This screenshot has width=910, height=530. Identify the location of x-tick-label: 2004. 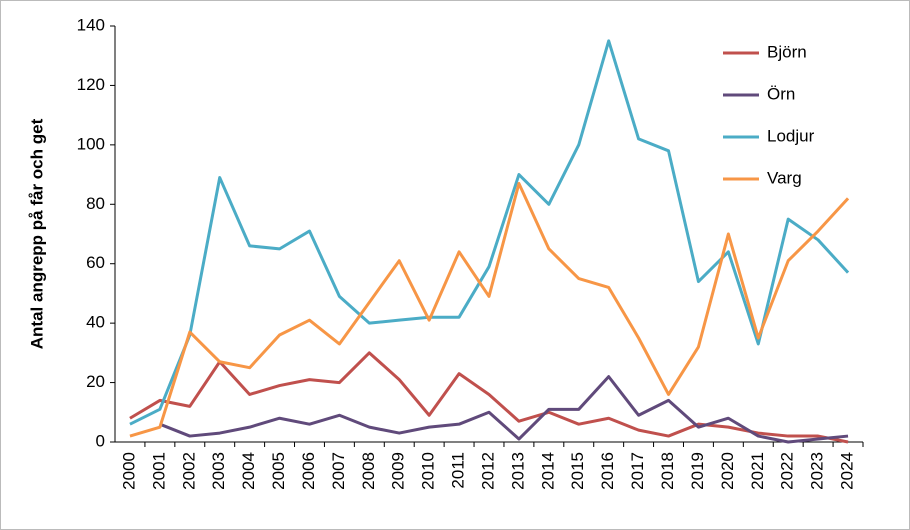
(248, 471).